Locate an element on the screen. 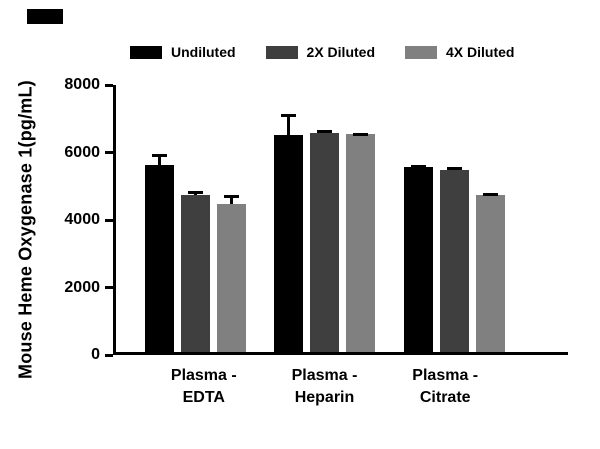 The width and height of the screenshot is (600, 449). bar-undiluted-citrate is located at coordinates (418, 258).